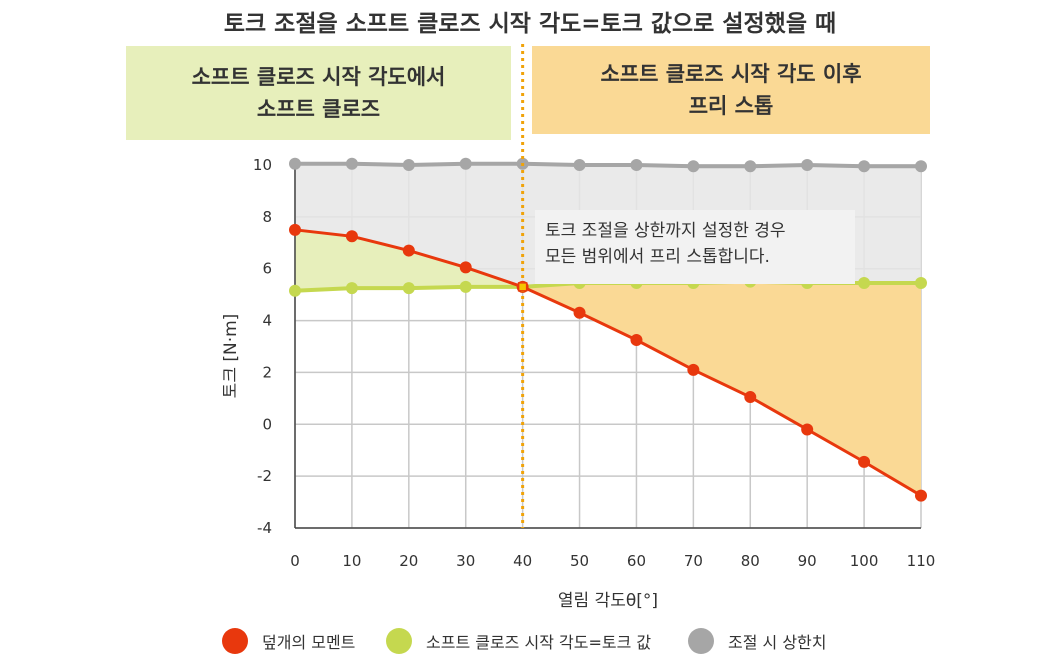 The image size is (1060, 660). Describe the element at coordinates (721, 388) in the screenshot. I see `free-stop-fill-area` at that location.